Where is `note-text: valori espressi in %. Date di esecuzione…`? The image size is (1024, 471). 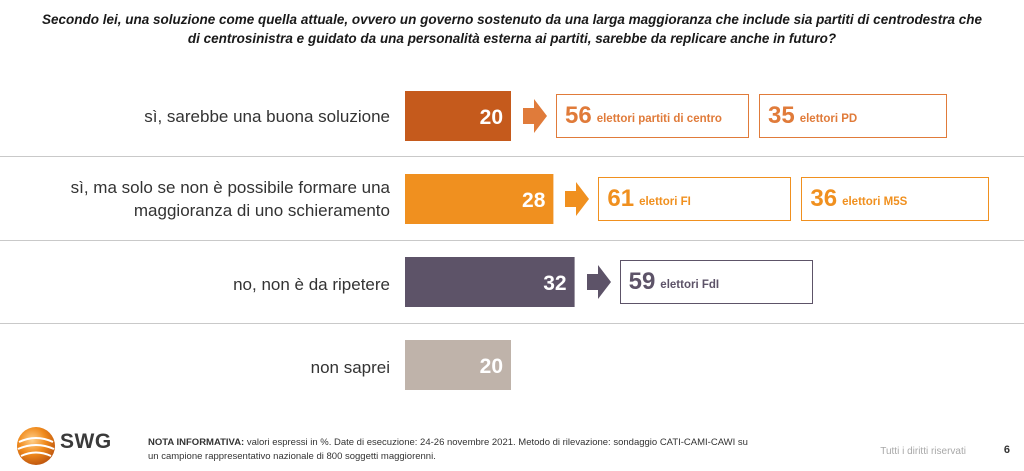
note-text: valori espressi in %. Date di esecuzione… is located at coordinates (497, 442).